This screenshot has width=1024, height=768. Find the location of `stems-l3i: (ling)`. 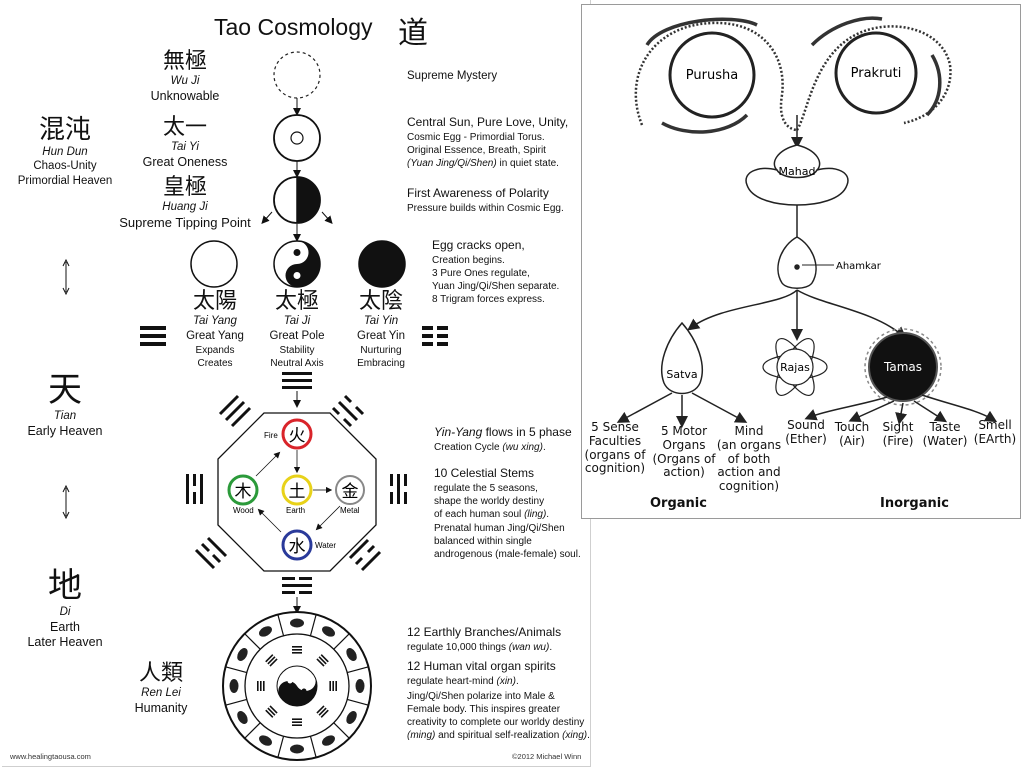

stems-l3i: (ling) is located at coordinates (535, 514).